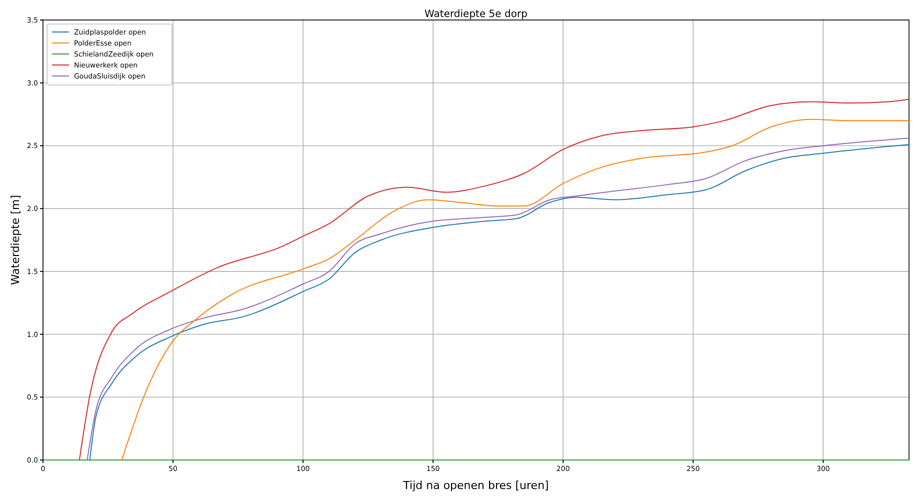 Image resolution: width=921 pixels, height=503 pixels. Describe the element at coordinates (15, 240) in the screenshot. I see `y-axis-title: Waterdiepte [m]` at that location.